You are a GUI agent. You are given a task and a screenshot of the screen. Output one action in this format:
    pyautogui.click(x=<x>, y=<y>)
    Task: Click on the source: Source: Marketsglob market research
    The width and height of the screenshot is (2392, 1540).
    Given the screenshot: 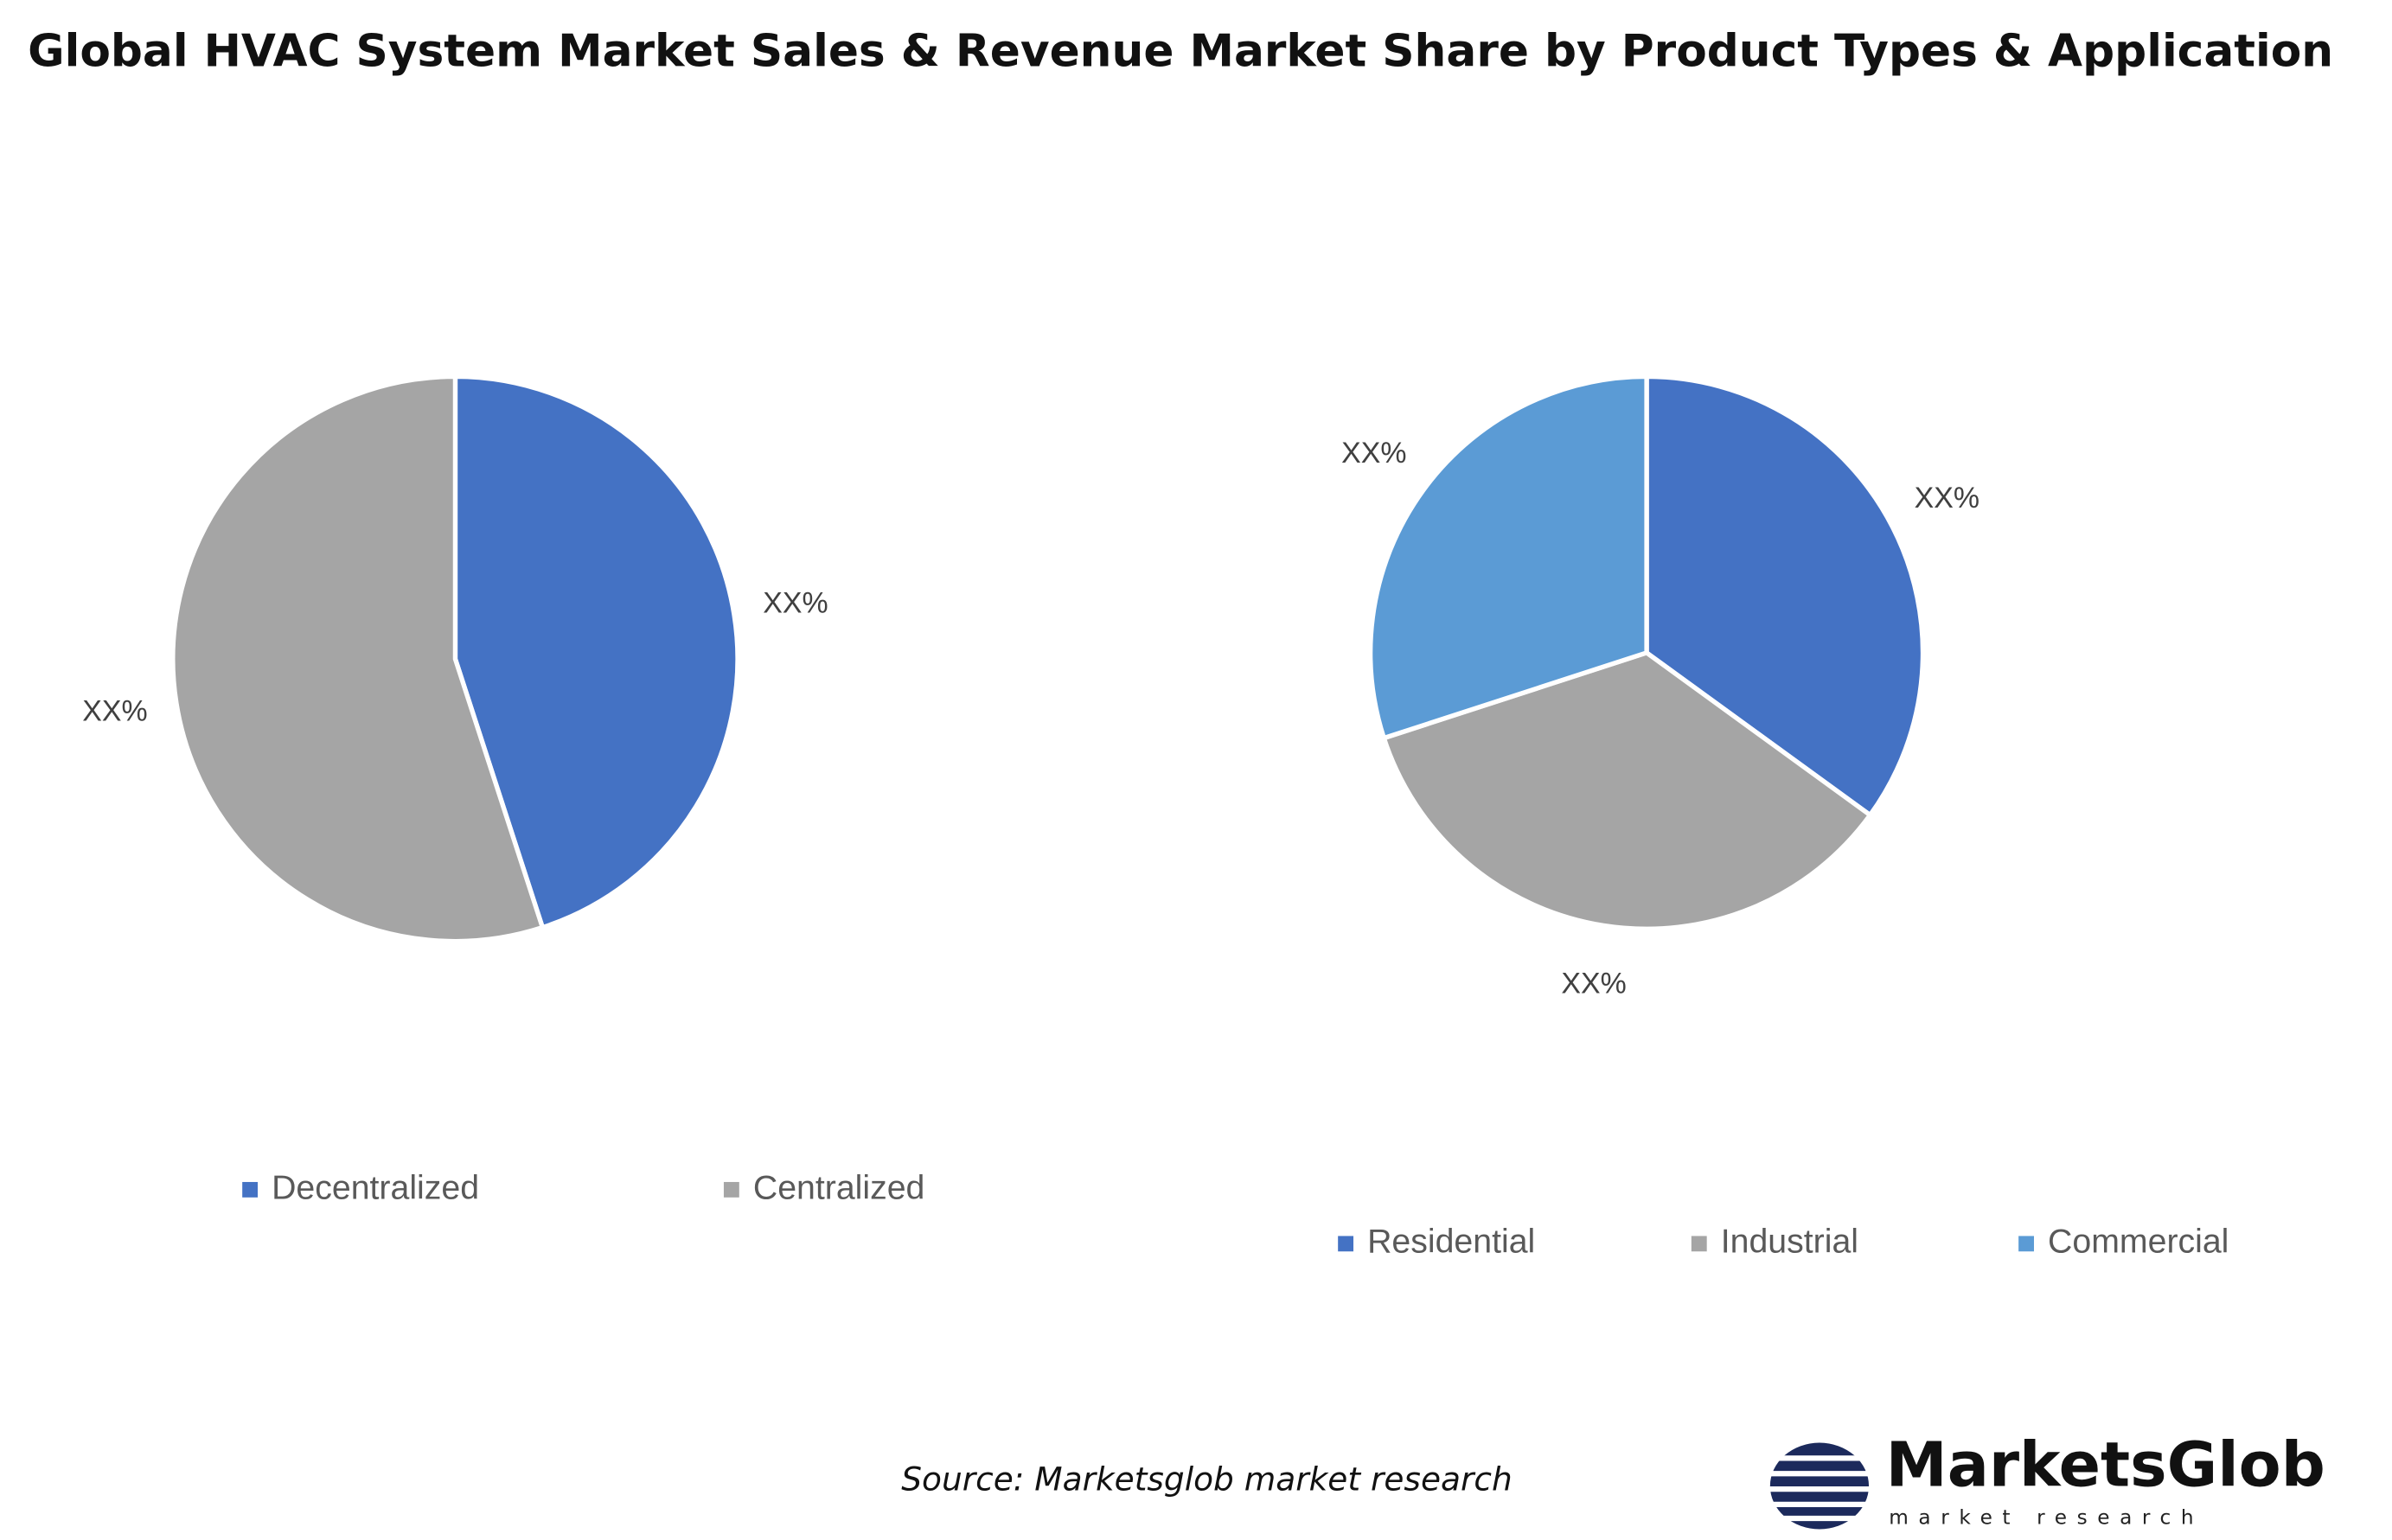 What is the action you would take?
    pyautogui.click(x=1207, y=1479)
    